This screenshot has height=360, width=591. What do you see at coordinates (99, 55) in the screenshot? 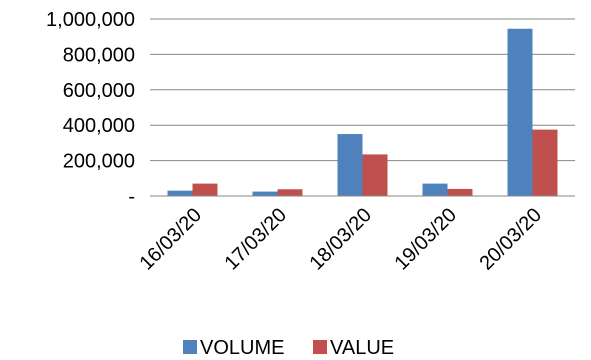
I see `y-tick-label: 800,000` at bounding box center [99, 55].